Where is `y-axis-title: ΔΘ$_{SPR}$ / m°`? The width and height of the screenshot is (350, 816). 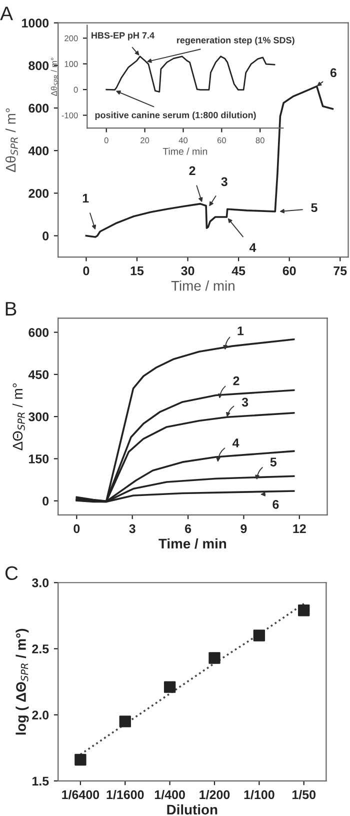
y-axis-title: ΔΘ$_{SPR}$ / m° is located at coordinates (18, 416).